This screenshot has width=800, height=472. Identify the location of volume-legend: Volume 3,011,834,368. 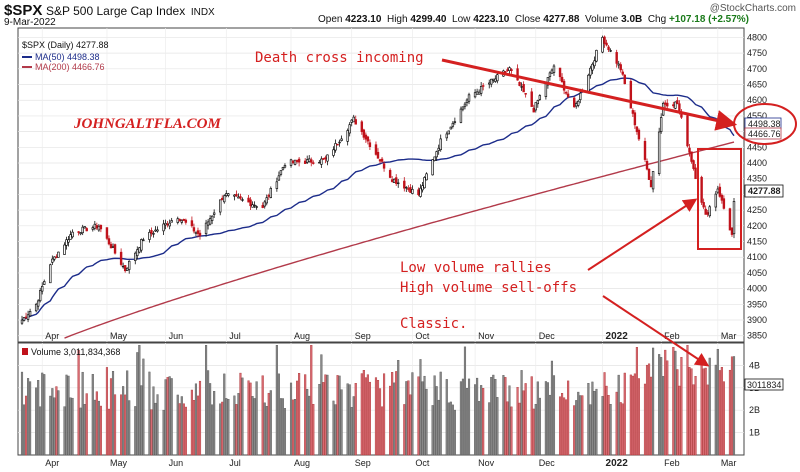
(71, 352).